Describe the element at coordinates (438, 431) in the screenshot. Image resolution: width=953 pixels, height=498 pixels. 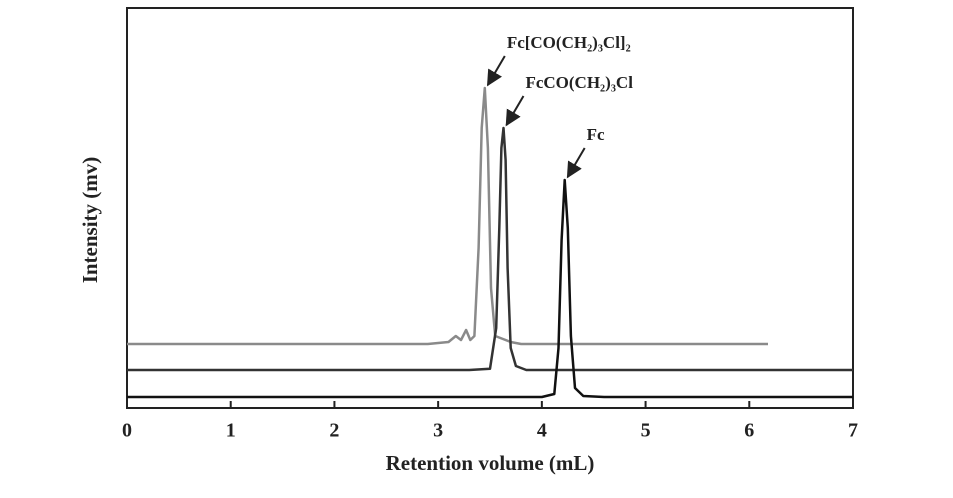
I see `x-tick-label: 3` at that location.